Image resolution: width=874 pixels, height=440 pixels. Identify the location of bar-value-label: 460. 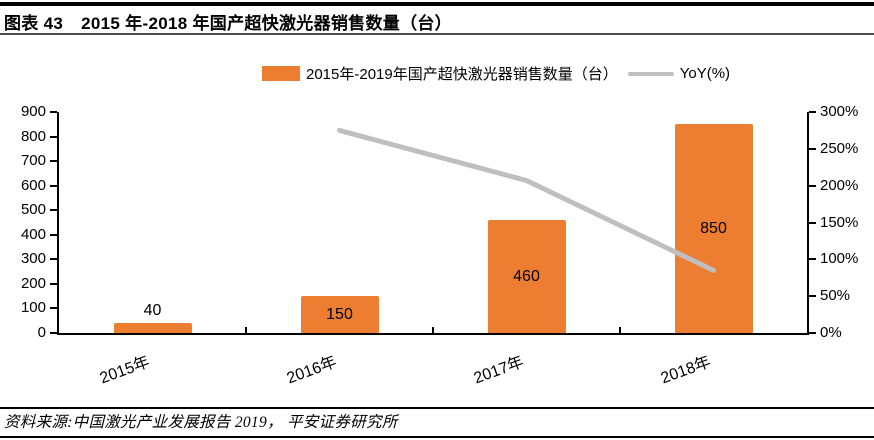
(526, 276).